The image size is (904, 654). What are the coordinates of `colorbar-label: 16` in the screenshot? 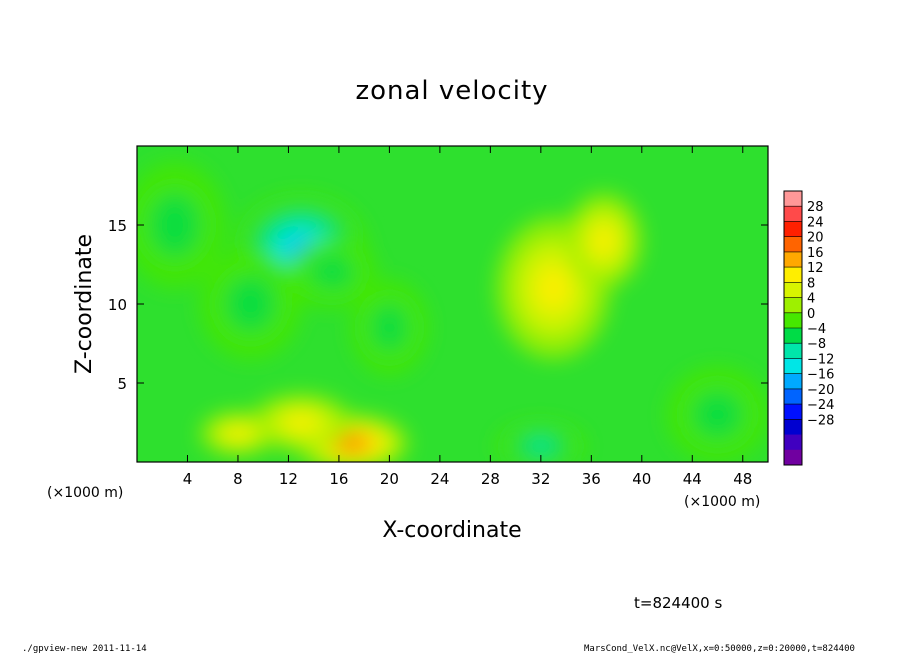 It's located at (815, 253).